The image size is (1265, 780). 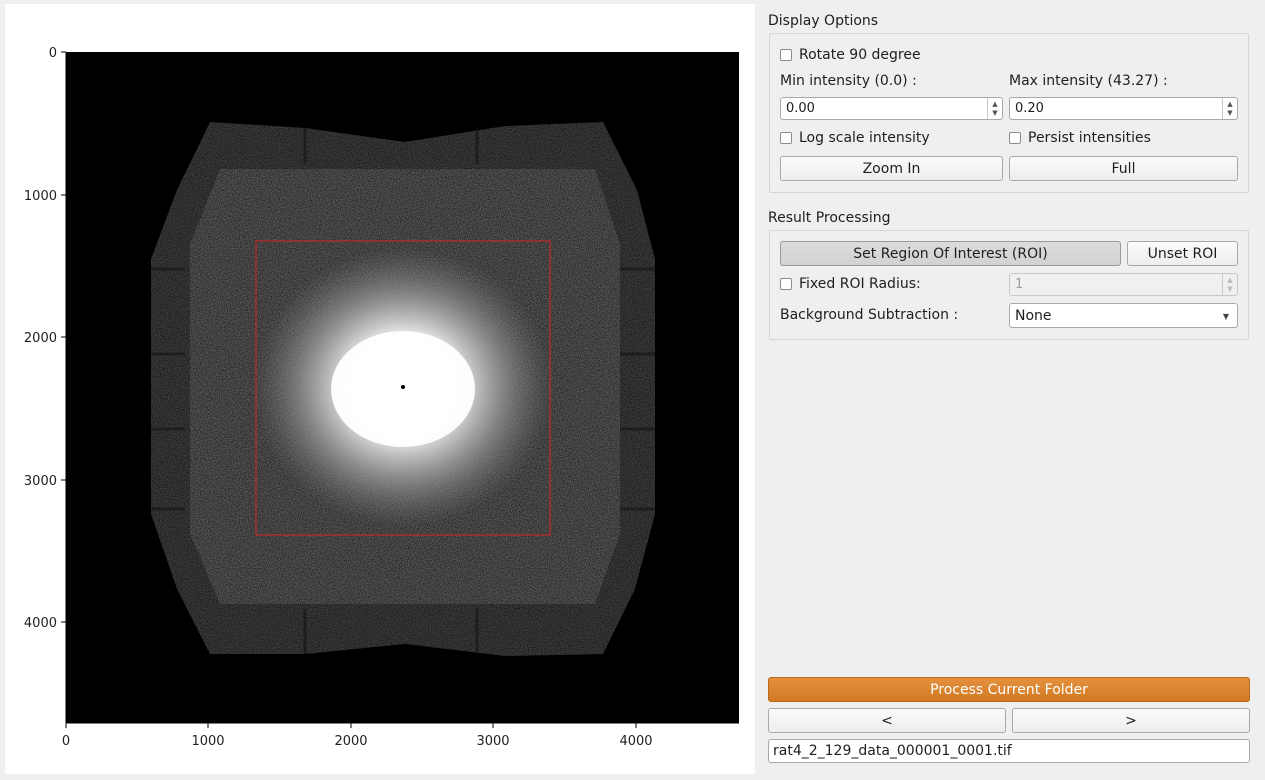 What do you see at coordinates (1182, 253) in the screenshot?
I see `unset-roi-button: Unset ROI` at bounding box center [1182, 253].